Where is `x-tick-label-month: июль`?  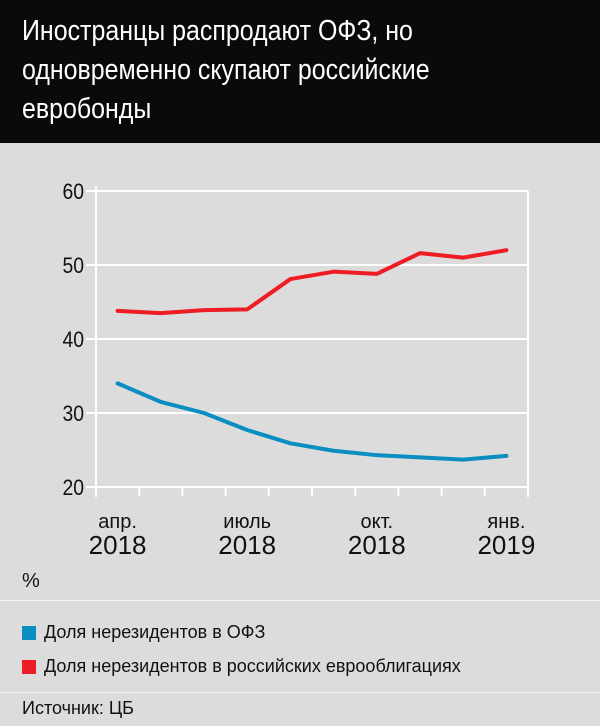 x-tick-label-month: июль is located at coordinates (247, 522).